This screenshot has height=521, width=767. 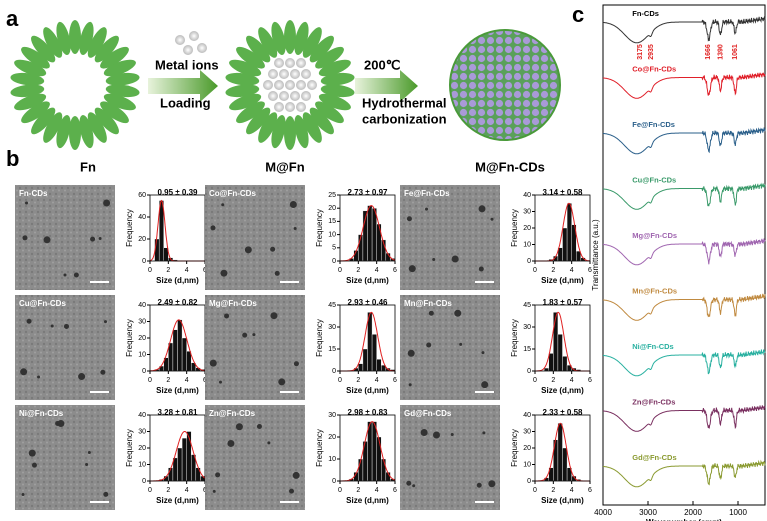 I want to click on y-axis-label: Frequency, so click(x=514, y=228).